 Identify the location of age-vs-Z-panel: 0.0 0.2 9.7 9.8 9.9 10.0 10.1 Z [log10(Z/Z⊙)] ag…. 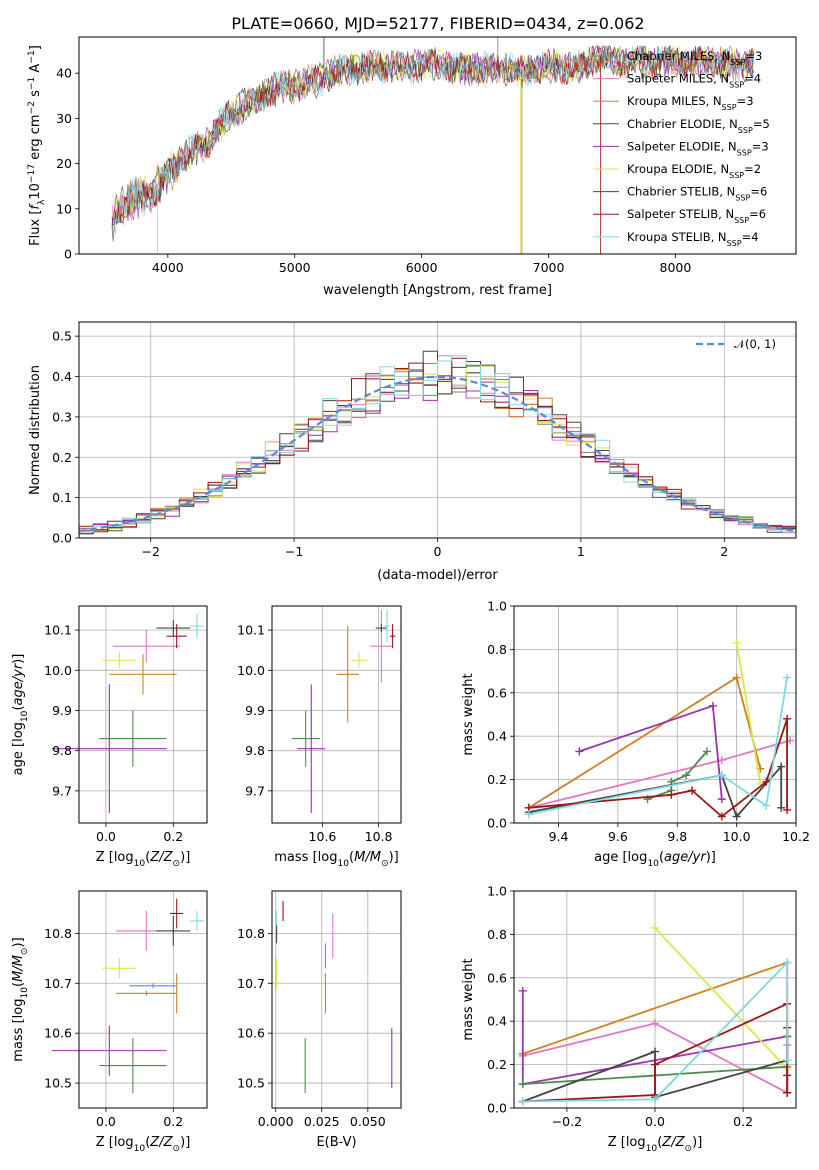
(109, 737).